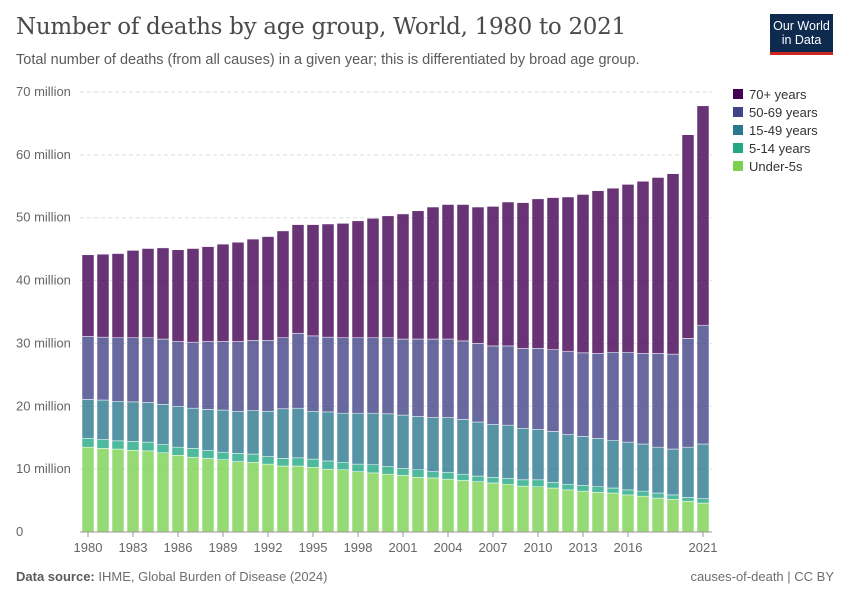 This screenshot has width=850, height=600. What do you see at coordinates (598, 489) in the screenshot?
I see `bar-segment-5-14-years-2014` at bounding box center [598, 489].